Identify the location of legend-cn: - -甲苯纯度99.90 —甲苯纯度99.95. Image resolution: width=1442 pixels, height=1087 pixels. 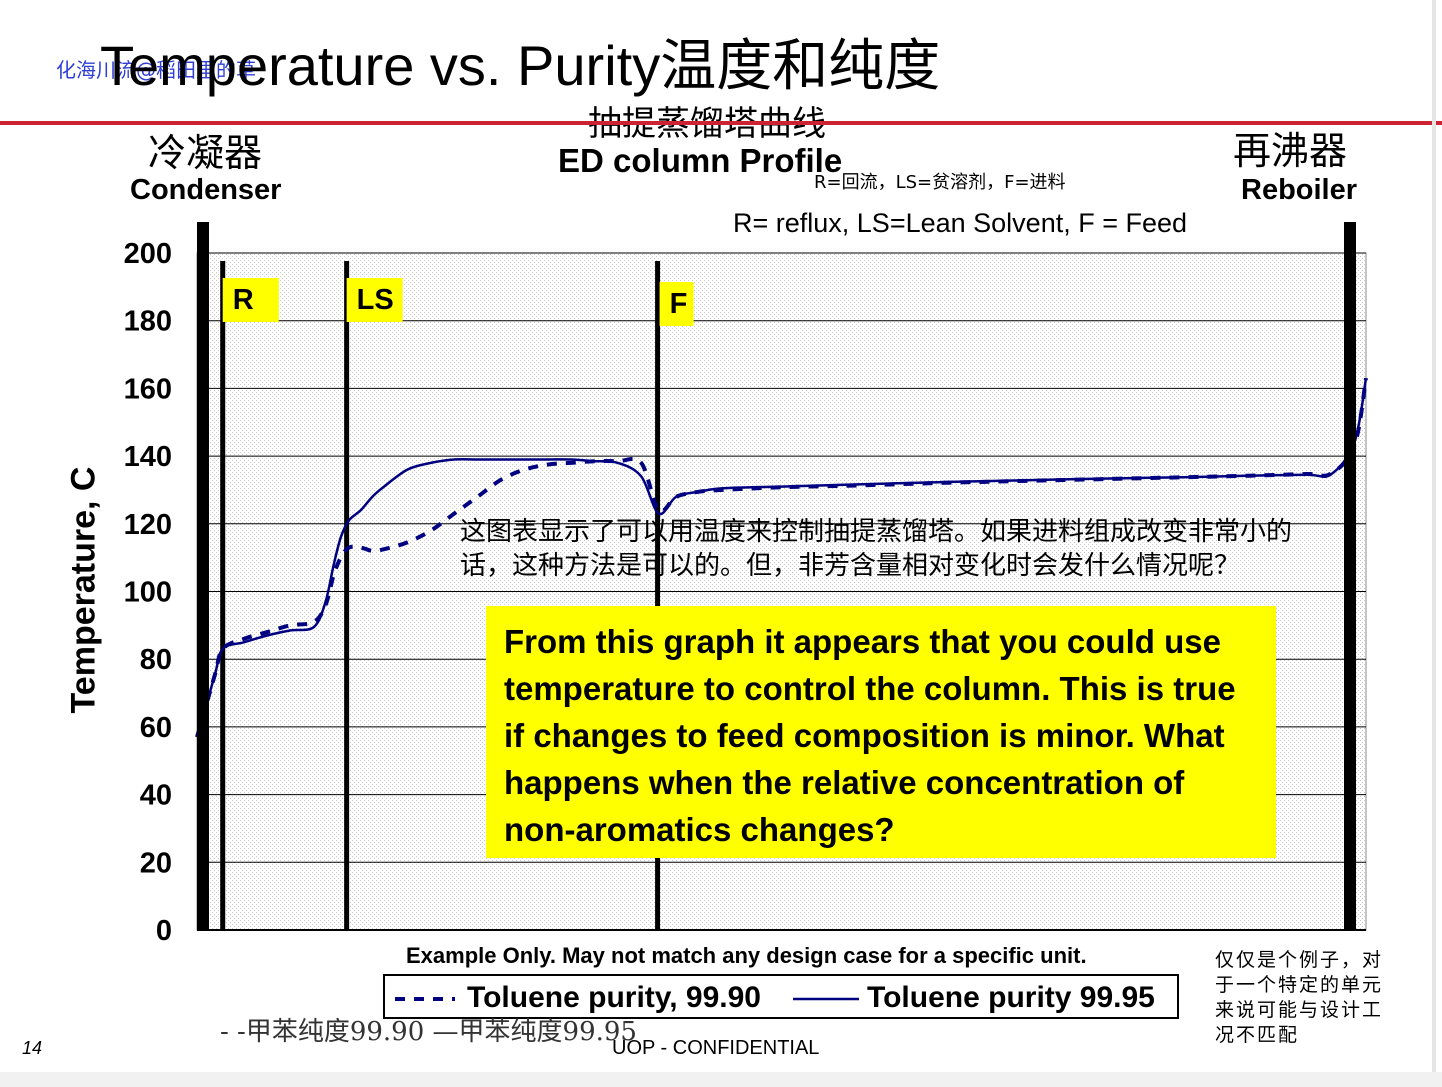
(428, 1032).